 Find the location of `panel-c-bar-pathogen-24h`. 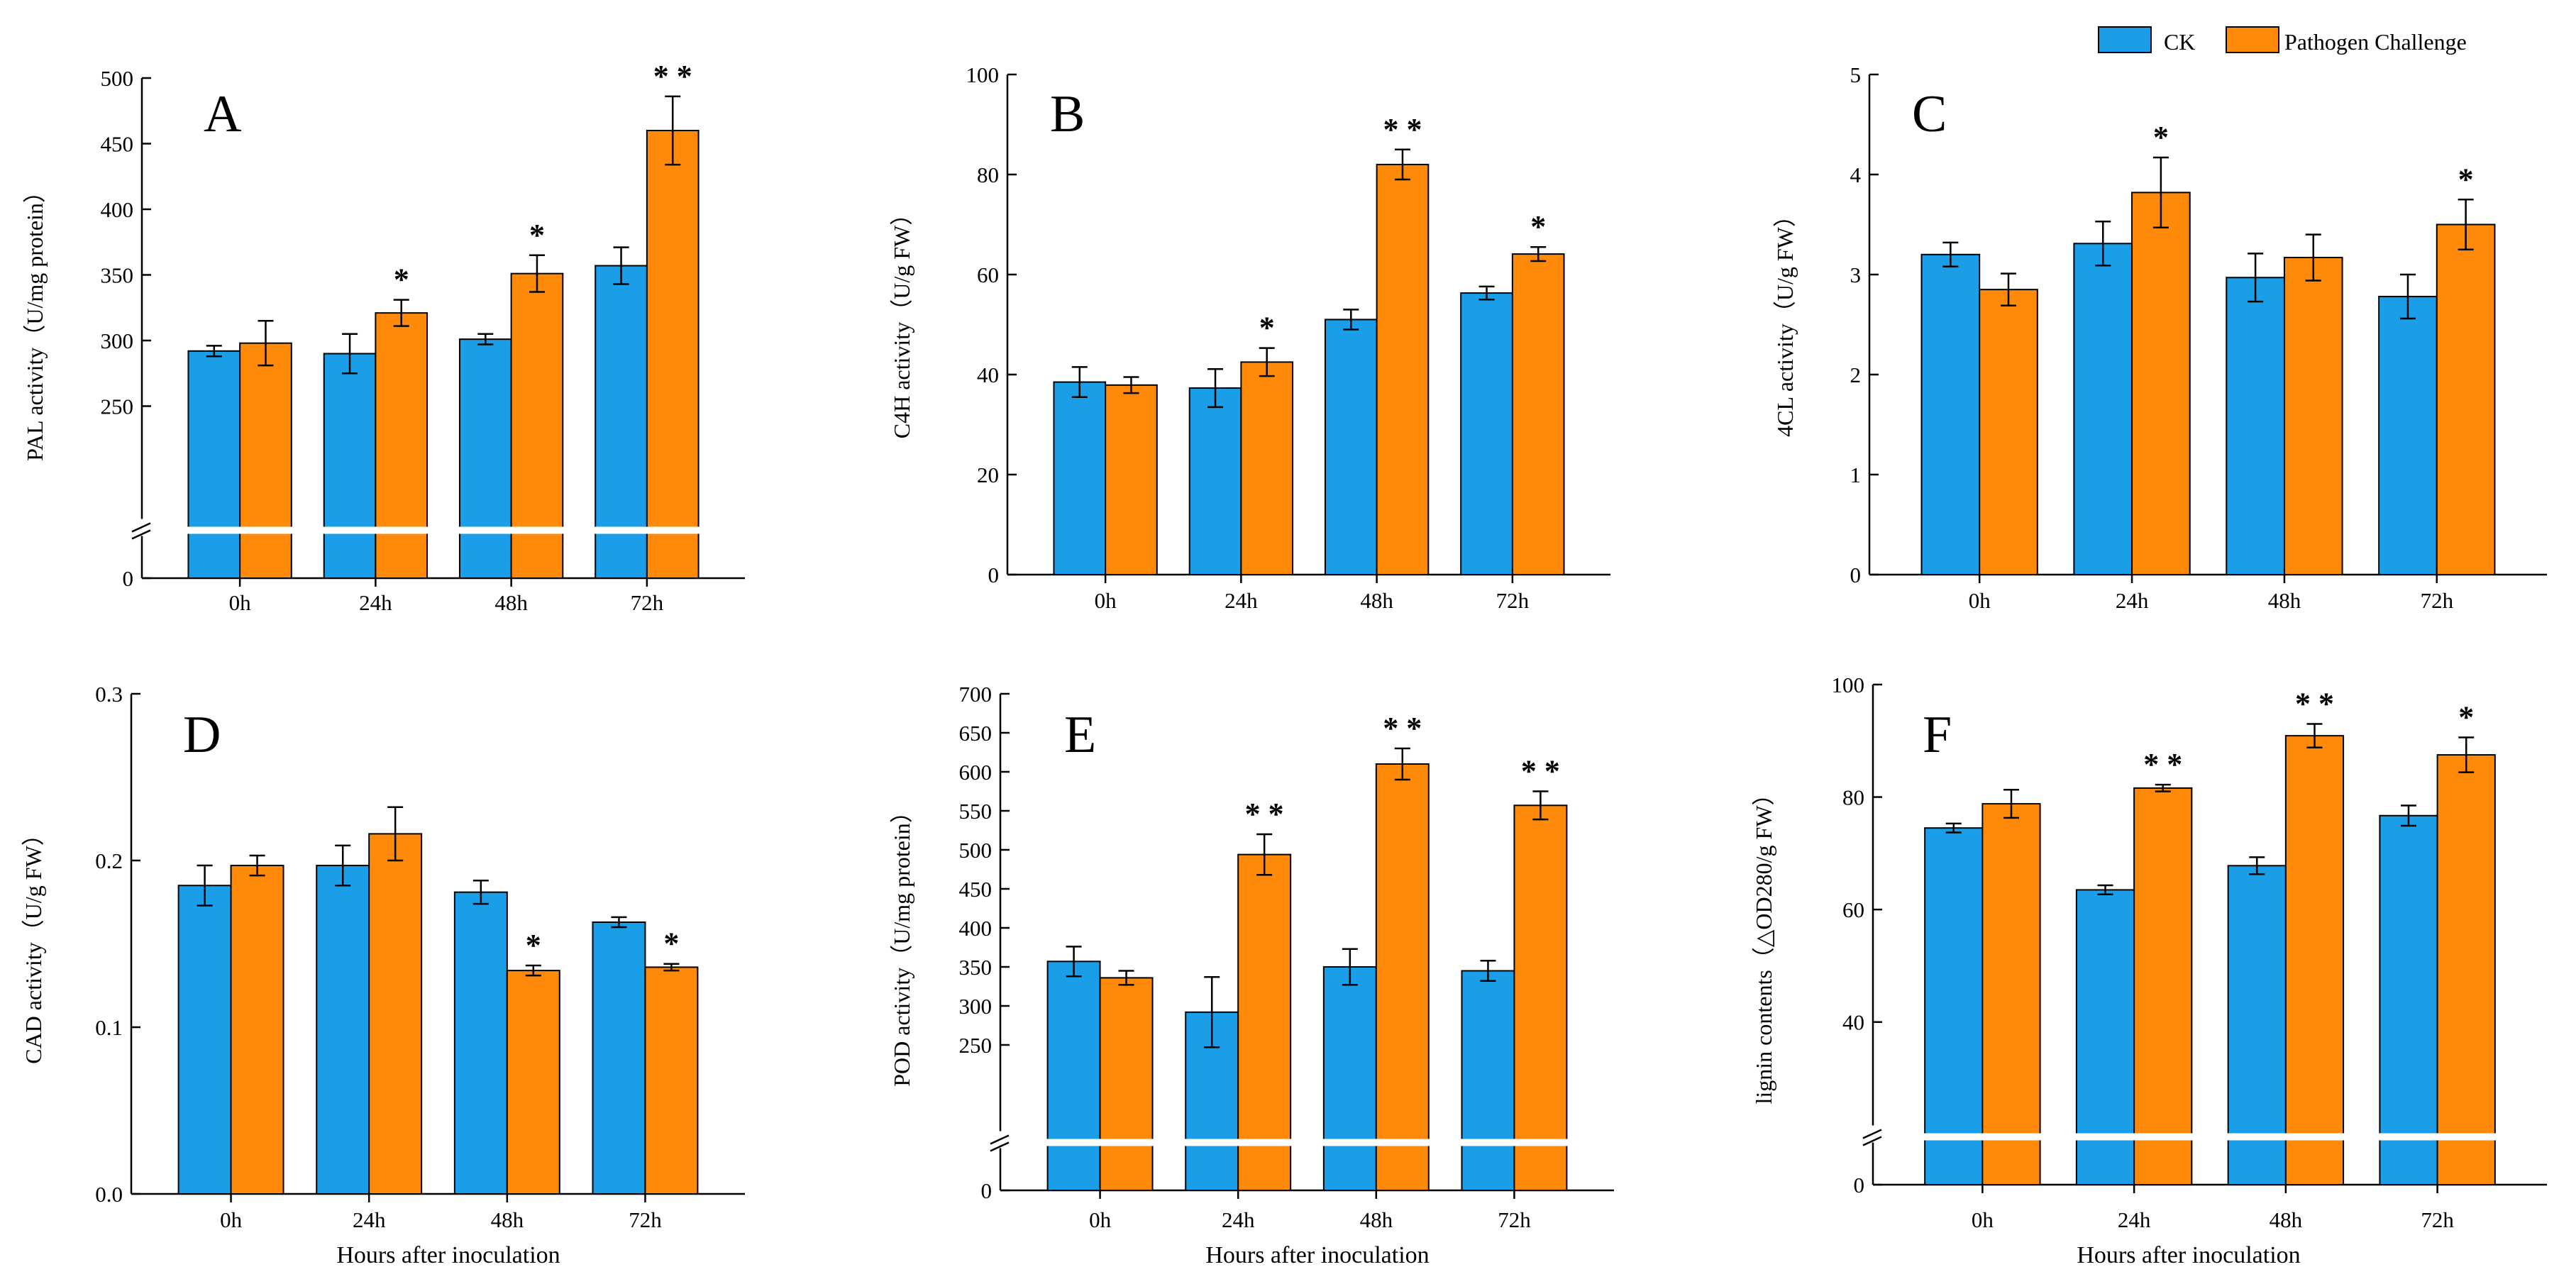

panel-c-bar-pathogen-24h is located at coordinates (2161, 384).